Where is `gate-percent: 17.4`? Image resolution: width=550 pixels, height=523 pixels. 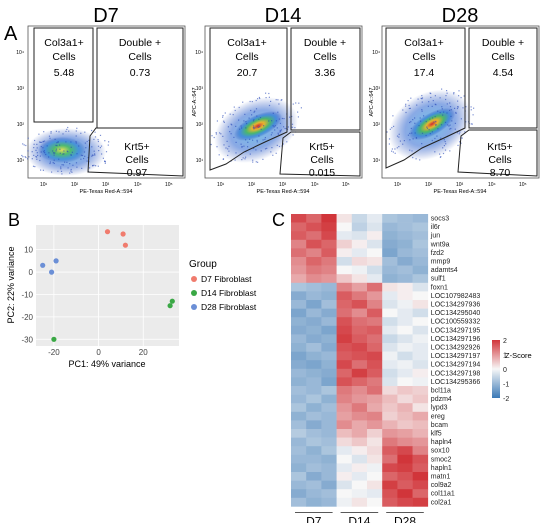
gate-percent: 17.4 is located at coordinates (424, 73).